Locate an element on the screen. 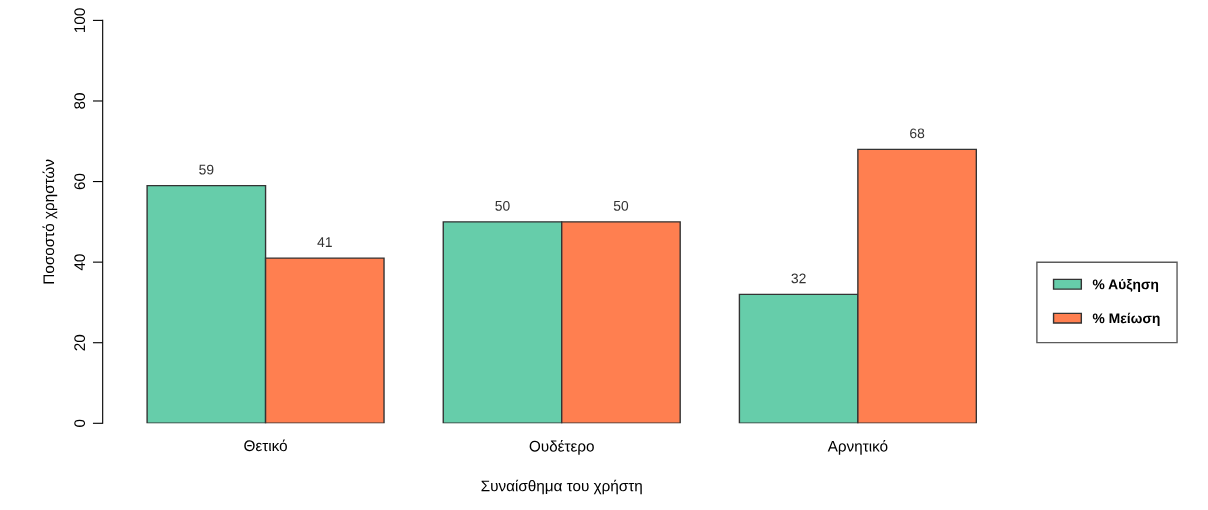 The image size is (1208, 510). x-axis-title: Συναίσθημα του χρήστη is located at coordinates (561, 487).